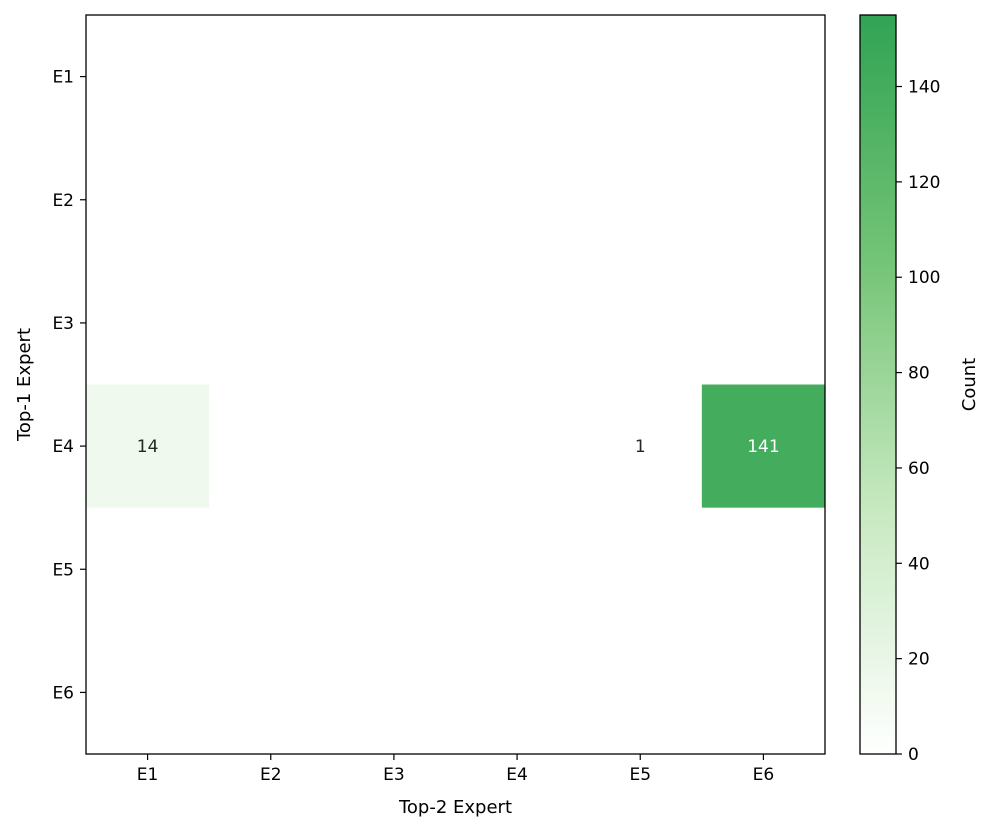 The width and height of the screenshot is (996, 834). I want to click on colorbar-frame, so click(878, 384).